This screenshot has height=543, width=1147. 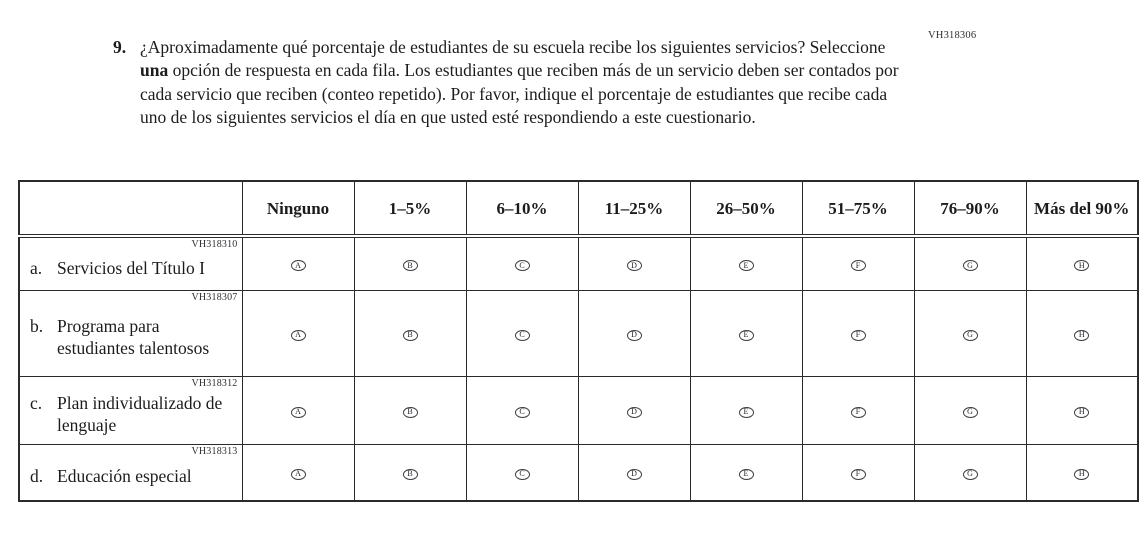 What do you see at coordinates (858, 209) in the screenshot?
I see `column-header-51-75: 51–75%` at bounding box center [858, 209].